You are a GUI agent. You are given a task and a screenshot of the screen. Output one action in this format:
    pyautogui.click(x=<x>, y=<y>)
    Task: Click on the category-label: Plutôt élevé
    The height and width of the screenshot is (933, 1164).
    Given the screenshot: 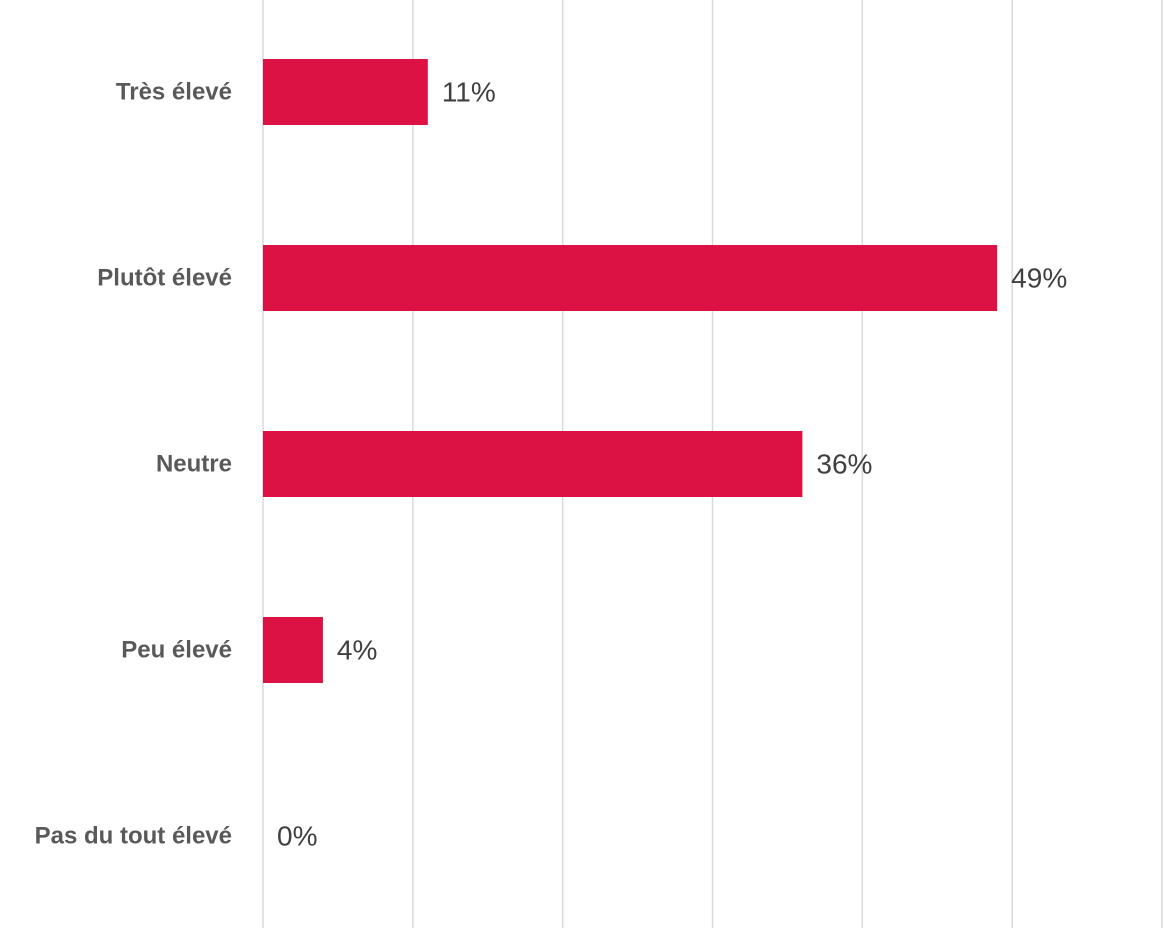 What is the action you would take?
    pyautogui.click(x=164, y=278)
    